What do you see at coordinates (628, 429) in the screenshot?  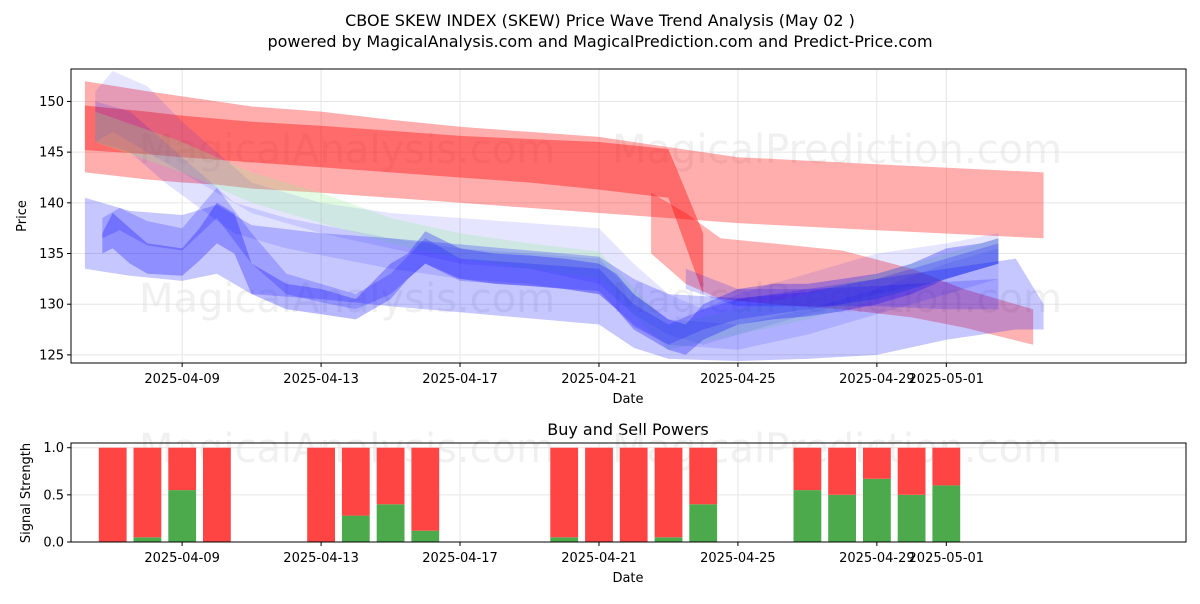 I see `signal-title: Buy and Sell Powers` at bounding box center [628, 429].